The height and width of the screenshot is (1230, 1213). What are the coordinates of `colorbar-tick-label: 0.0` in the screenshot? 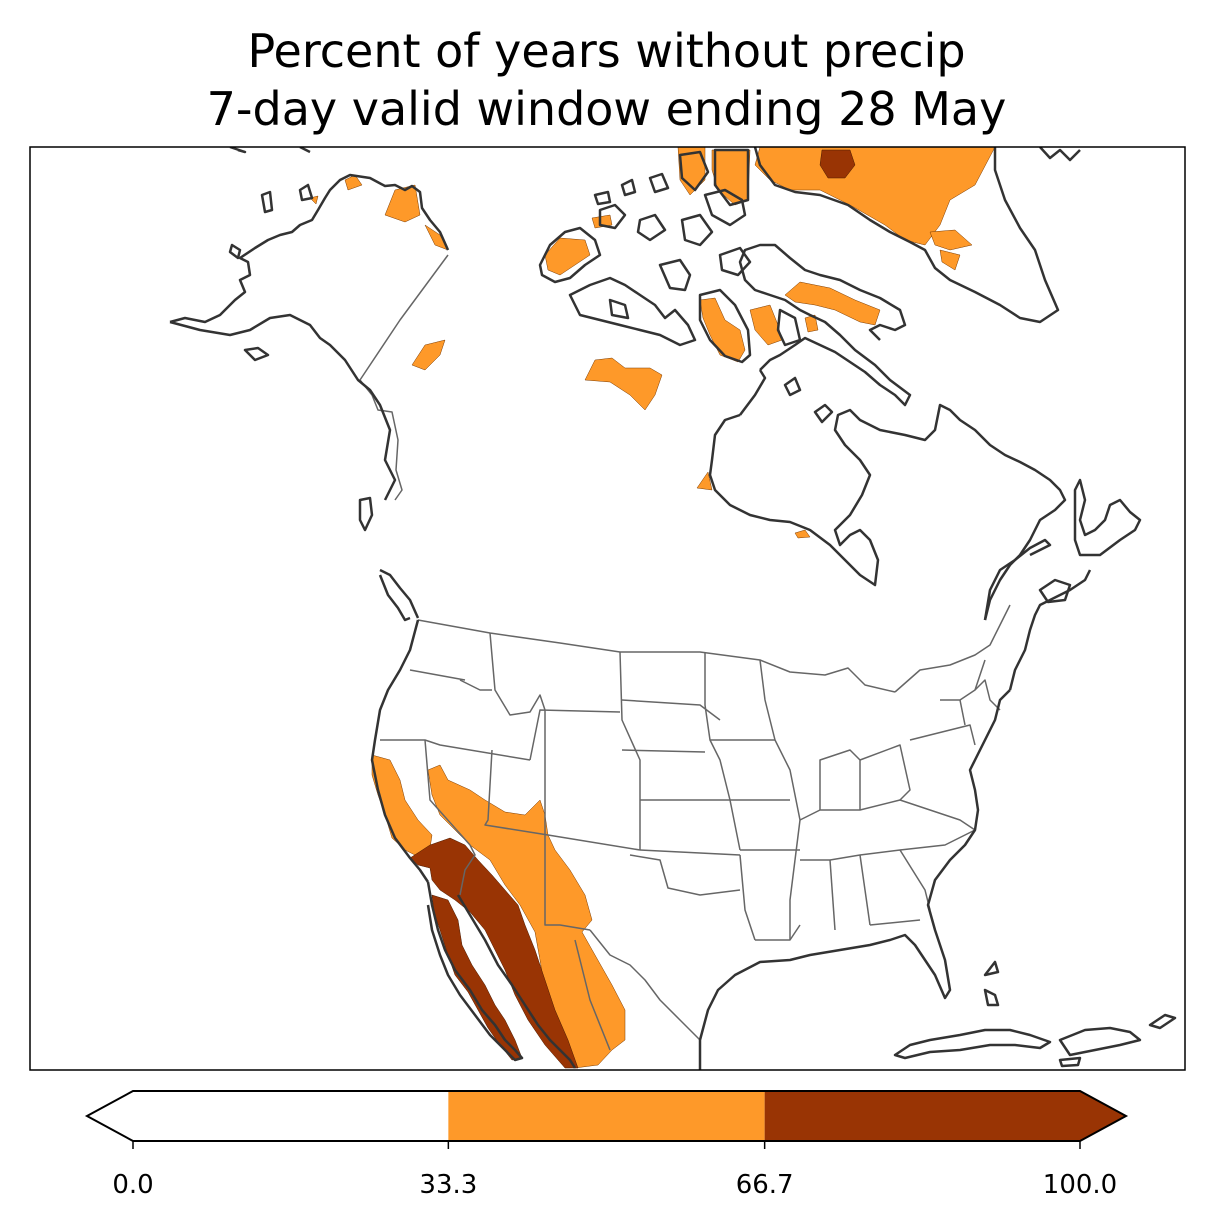 It's located at (133, 1185).